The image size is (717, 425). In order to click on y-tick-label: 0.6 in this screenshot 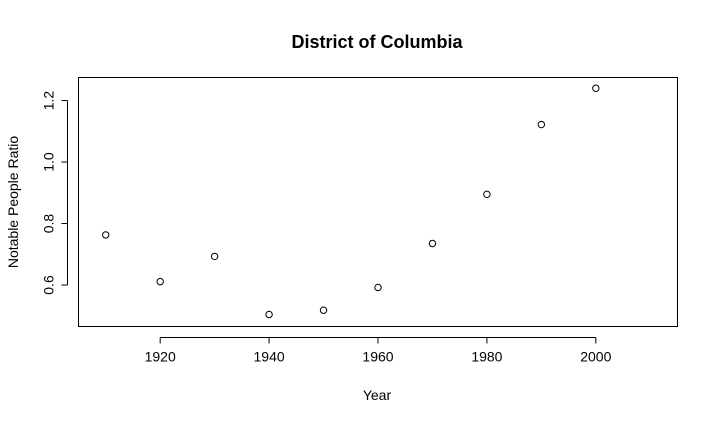, I will do `click(49, 285)`.